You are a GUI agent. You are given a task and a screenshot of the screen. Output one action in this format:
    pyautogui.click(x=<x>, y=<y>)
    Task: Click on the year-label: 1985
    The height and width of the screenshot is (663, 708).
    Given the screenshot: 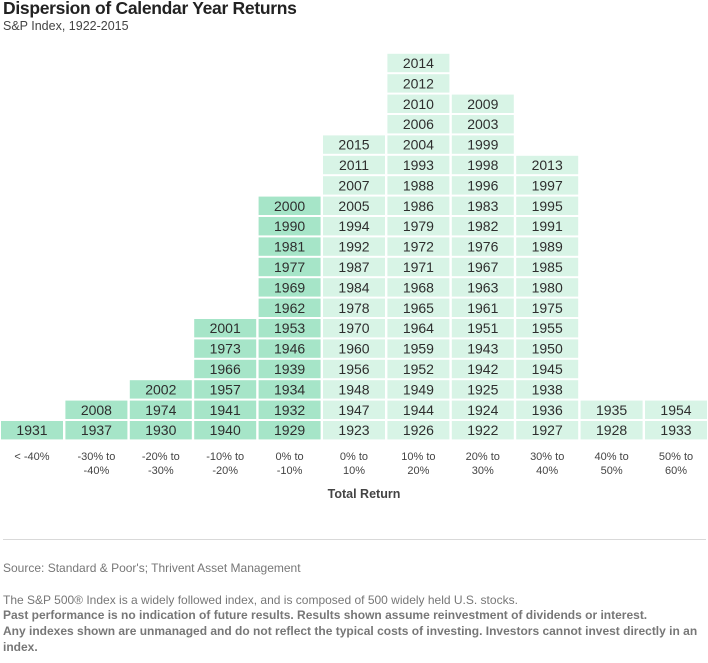 What is the action you would take?
    pyautogui.click(x=547, y=267)
    